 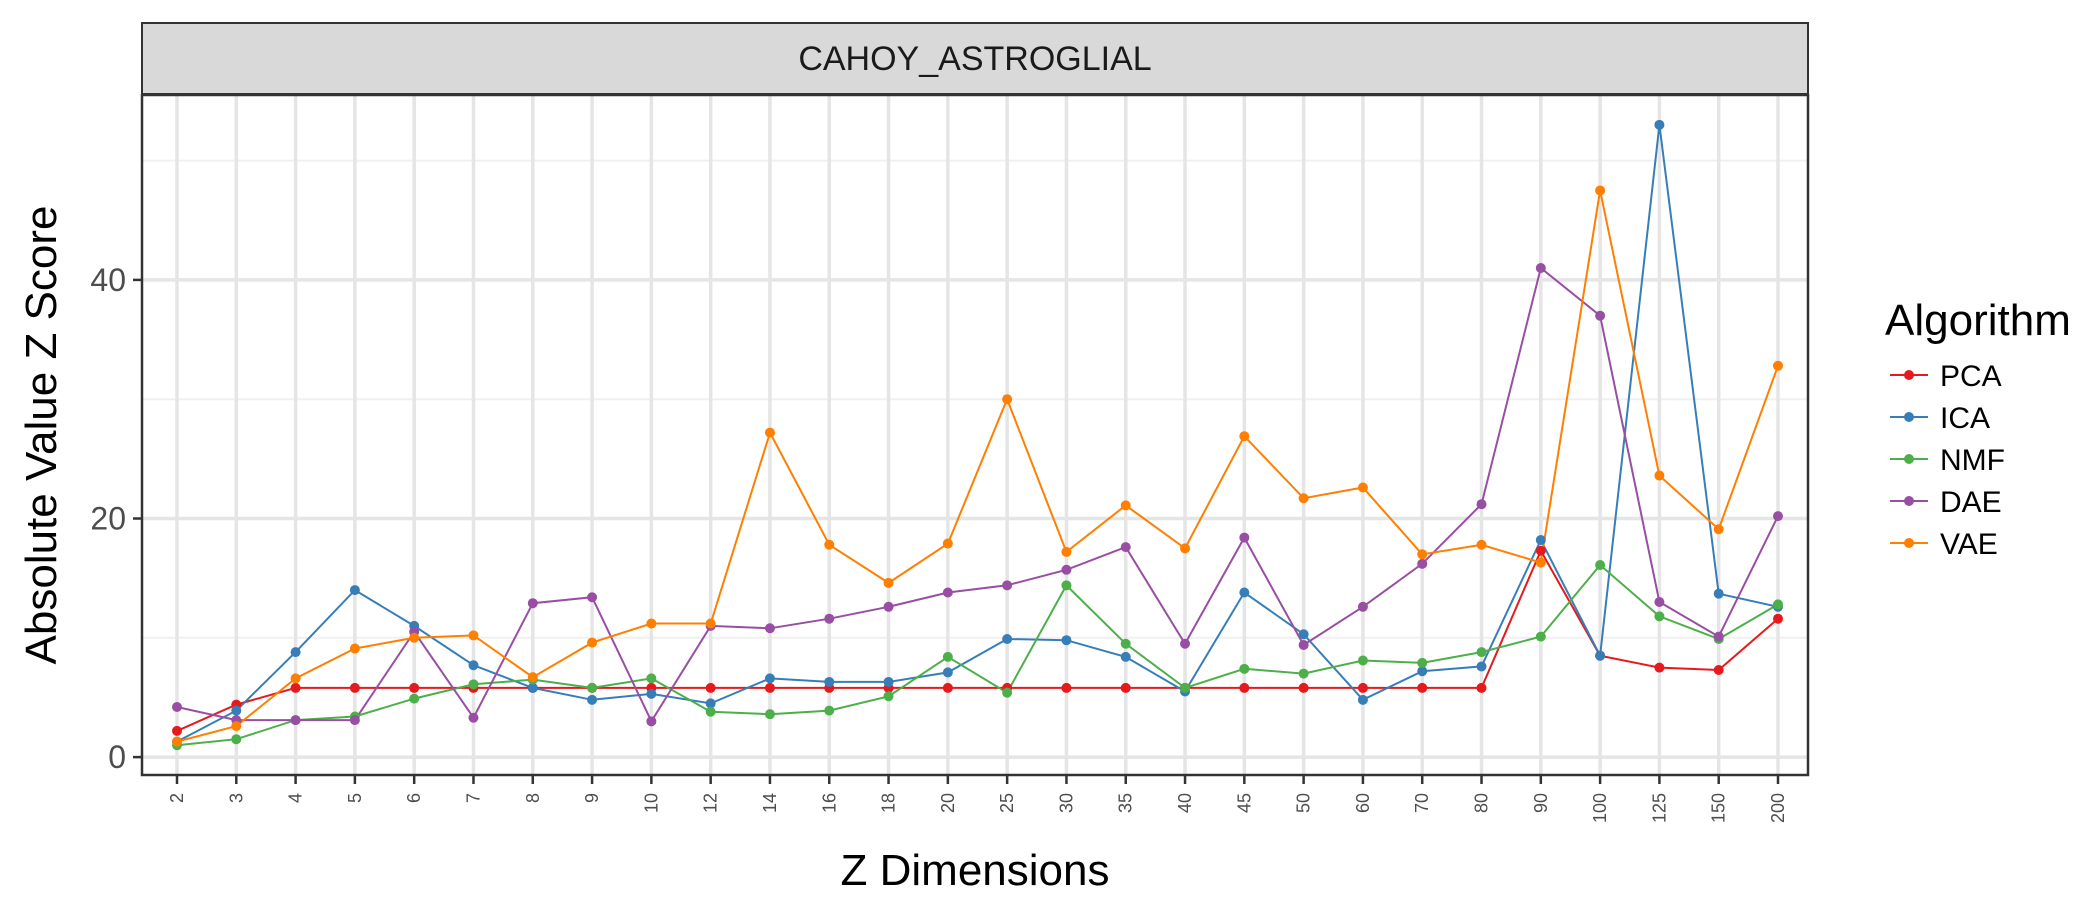 What do you see at coordinates (1244, 803) in the screenshot?
I see `x-tick-label-18: 45` at bounding box center [1244, 803].